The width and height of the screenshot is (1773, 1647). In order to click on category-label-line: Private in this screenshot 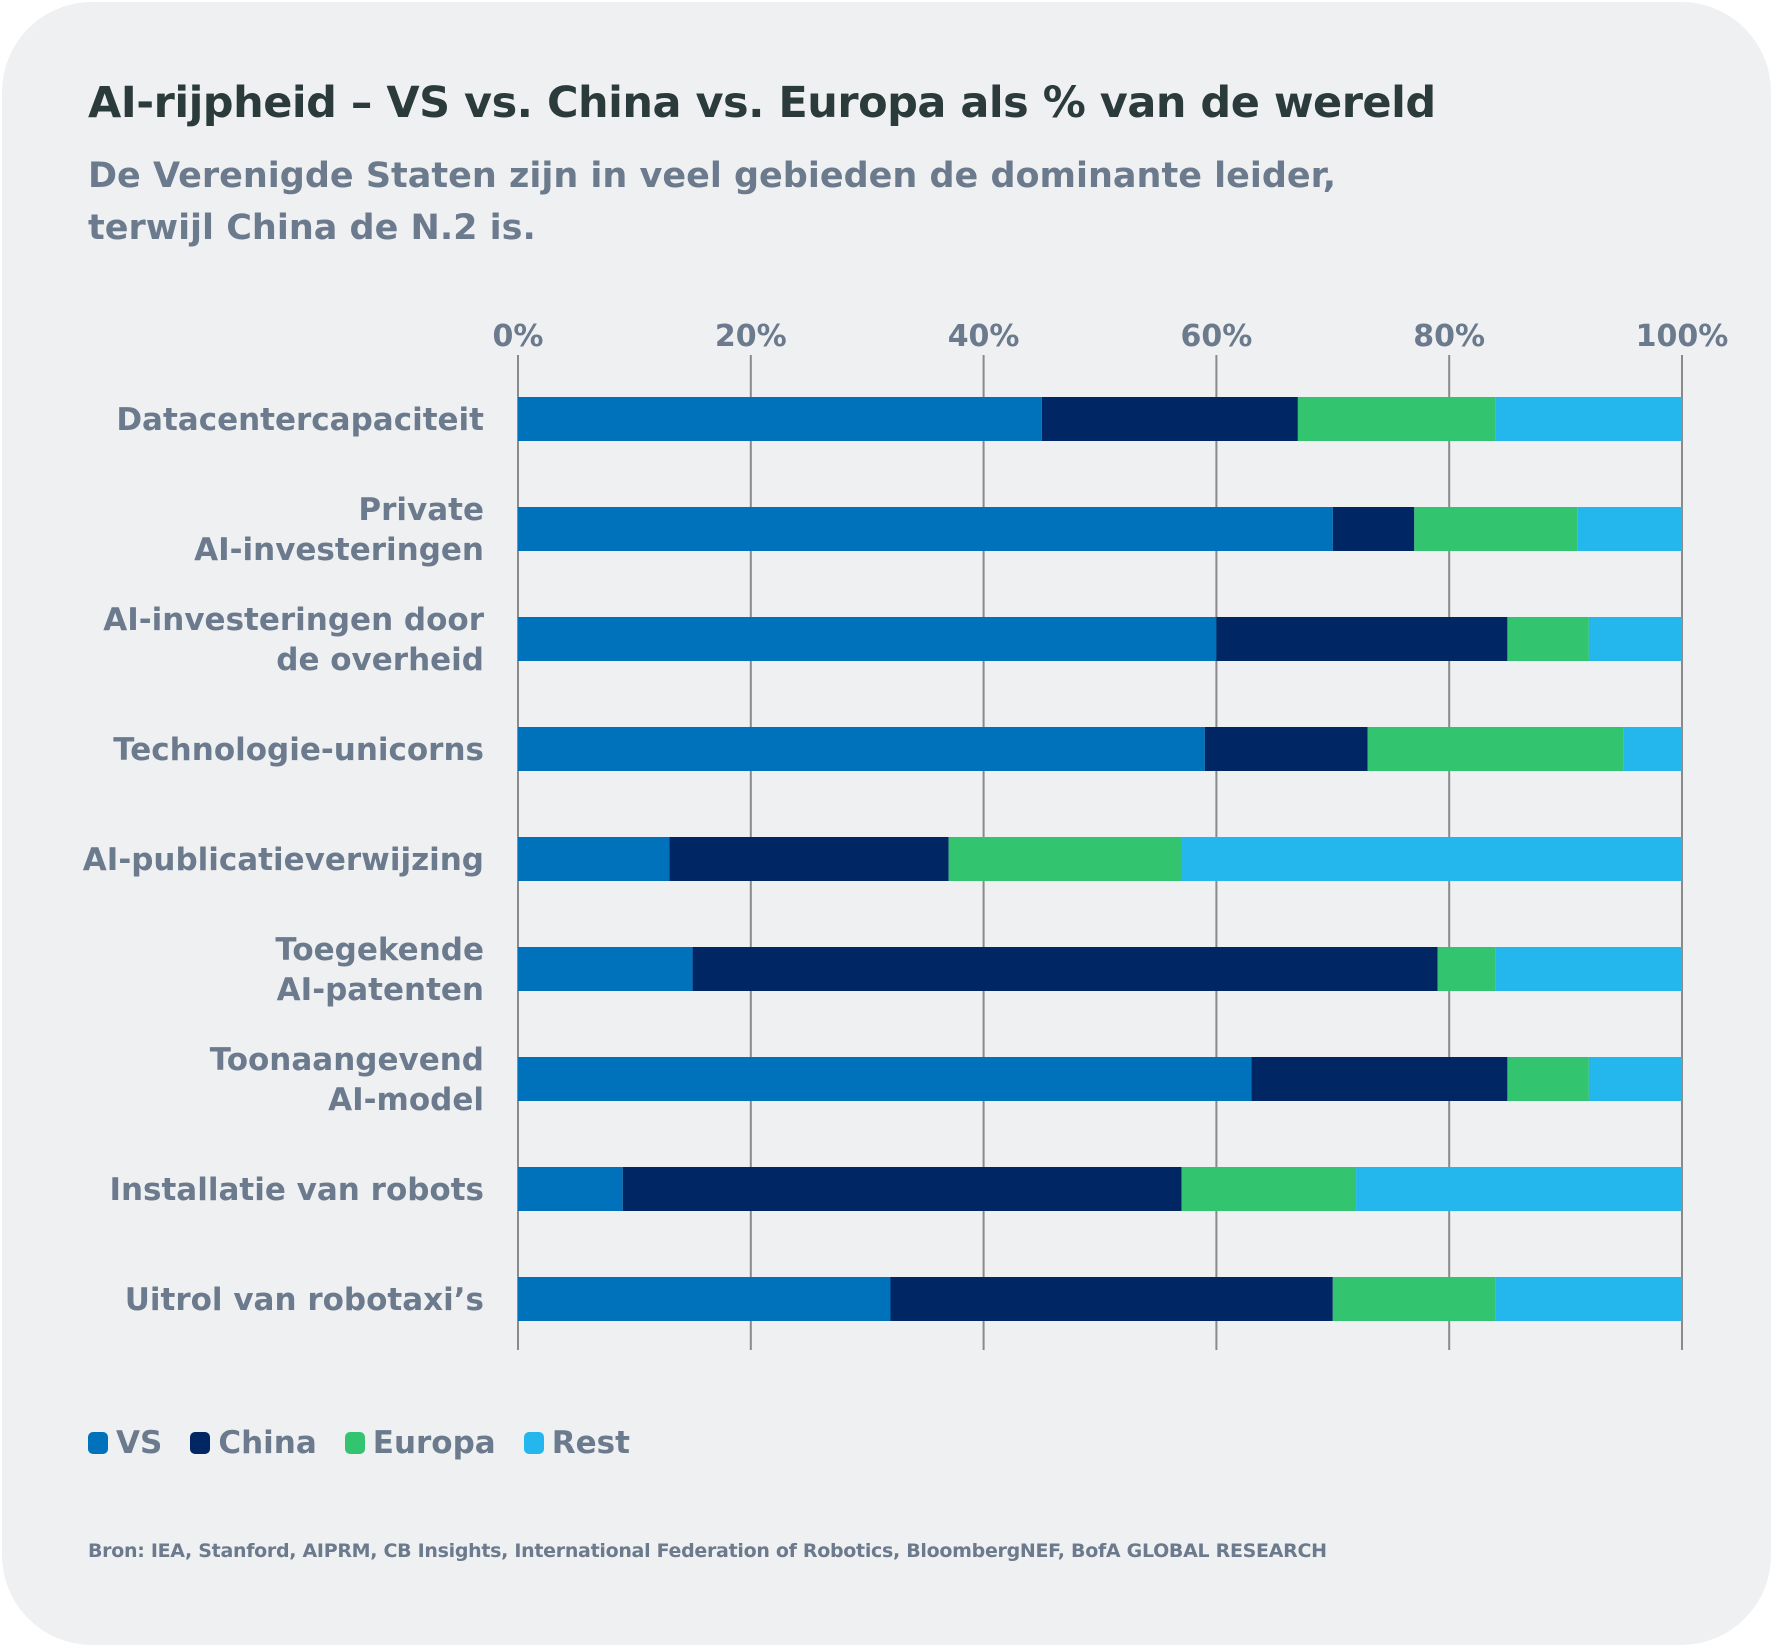, I will do `click(421, 510)`.